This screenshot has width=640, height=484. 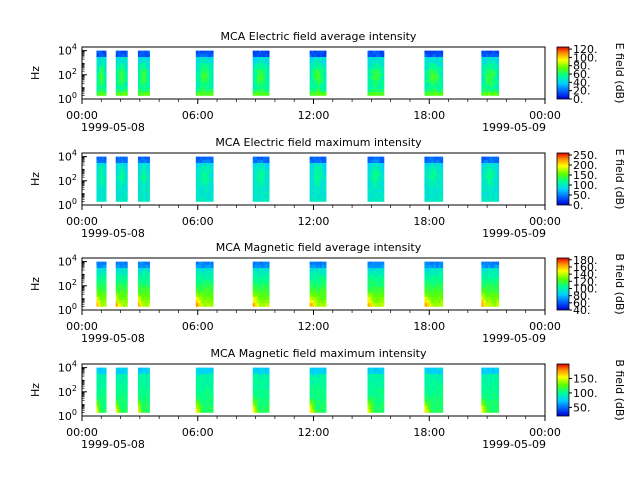 I want to click on panel-title: MCA Electric field maximum intensity, so click(x=318, y=142).